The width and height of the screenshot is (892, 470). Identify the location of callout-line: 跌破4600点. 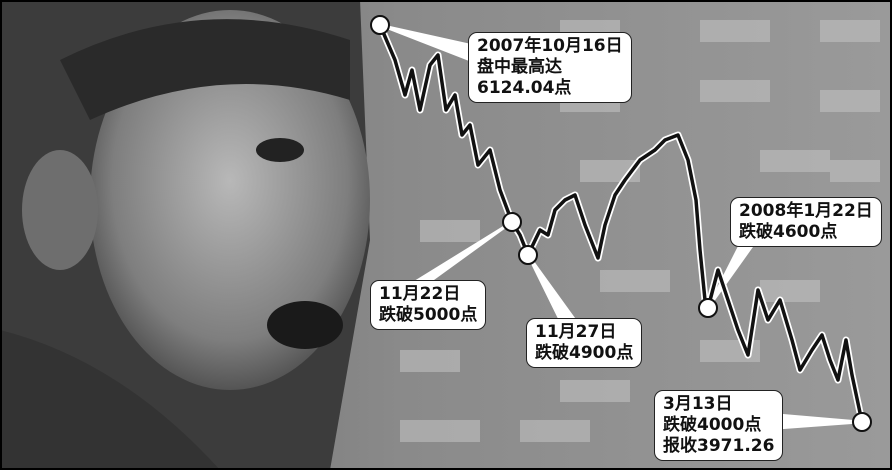
(788, 232).